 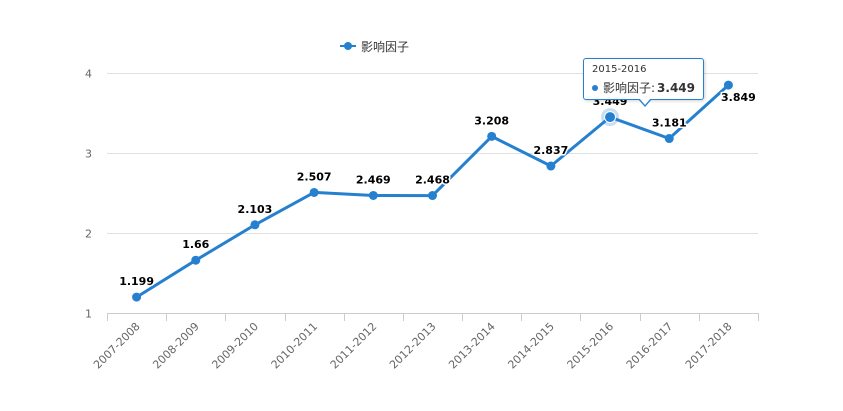 I want to click on y-tick-label: 4, so click(x=88, y=74).